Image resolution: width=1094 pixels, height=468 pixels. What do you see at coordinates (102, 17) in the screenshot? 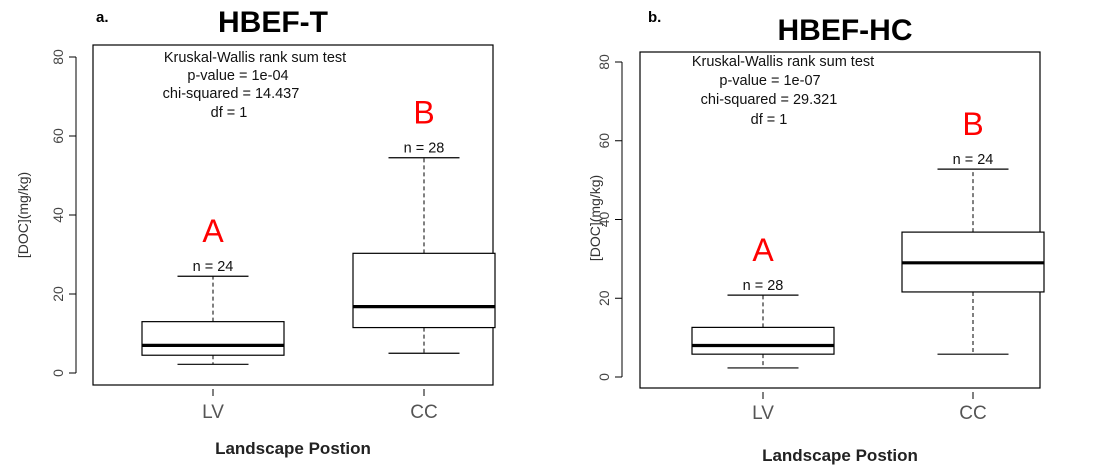
I see `panel-label: a.` at bounding box center [102, 17].